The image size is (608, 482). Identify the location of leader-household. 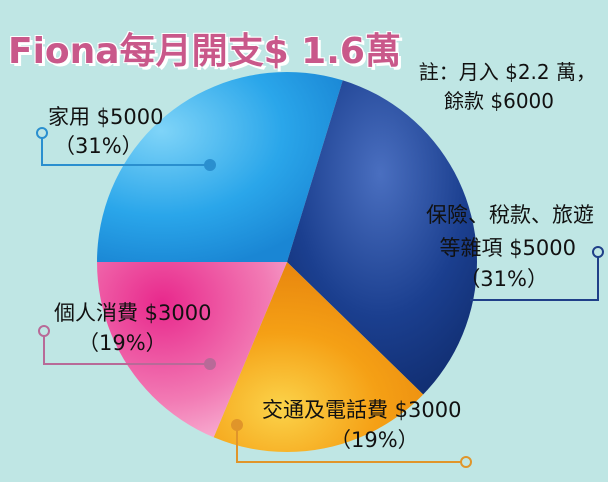
(126, 149).